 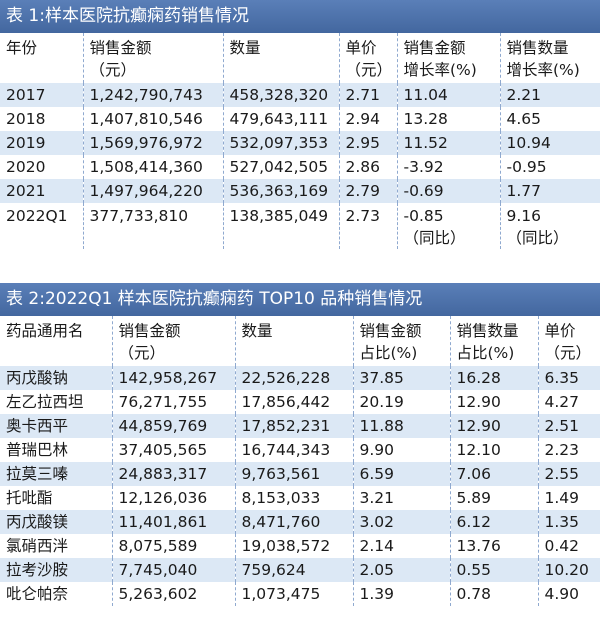 What do you see at coordinates (368, 191) in the screenshot?
I see `table-cell: 2.79` at bounding box center [368, 191].